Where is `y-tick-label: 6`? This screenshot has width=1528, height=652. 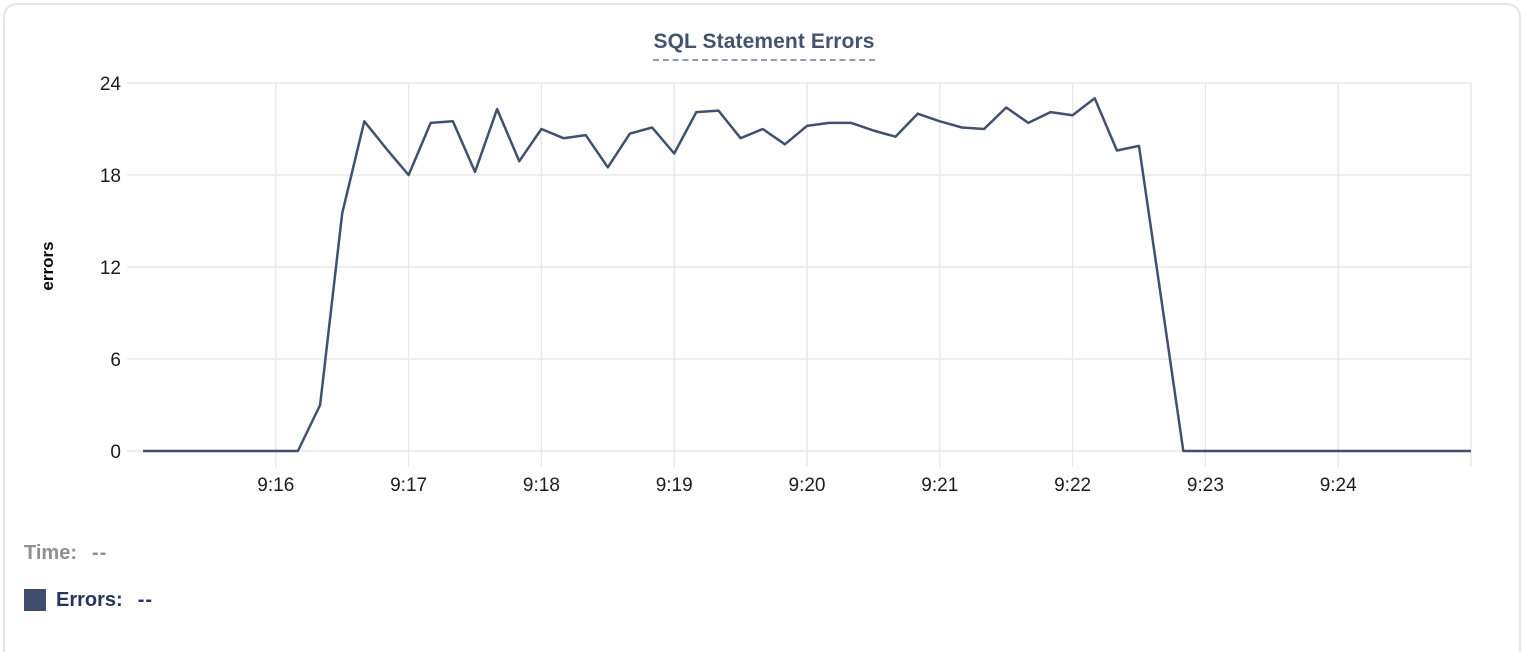 y-tick-label: 6 is located at coordinates (115, 360).